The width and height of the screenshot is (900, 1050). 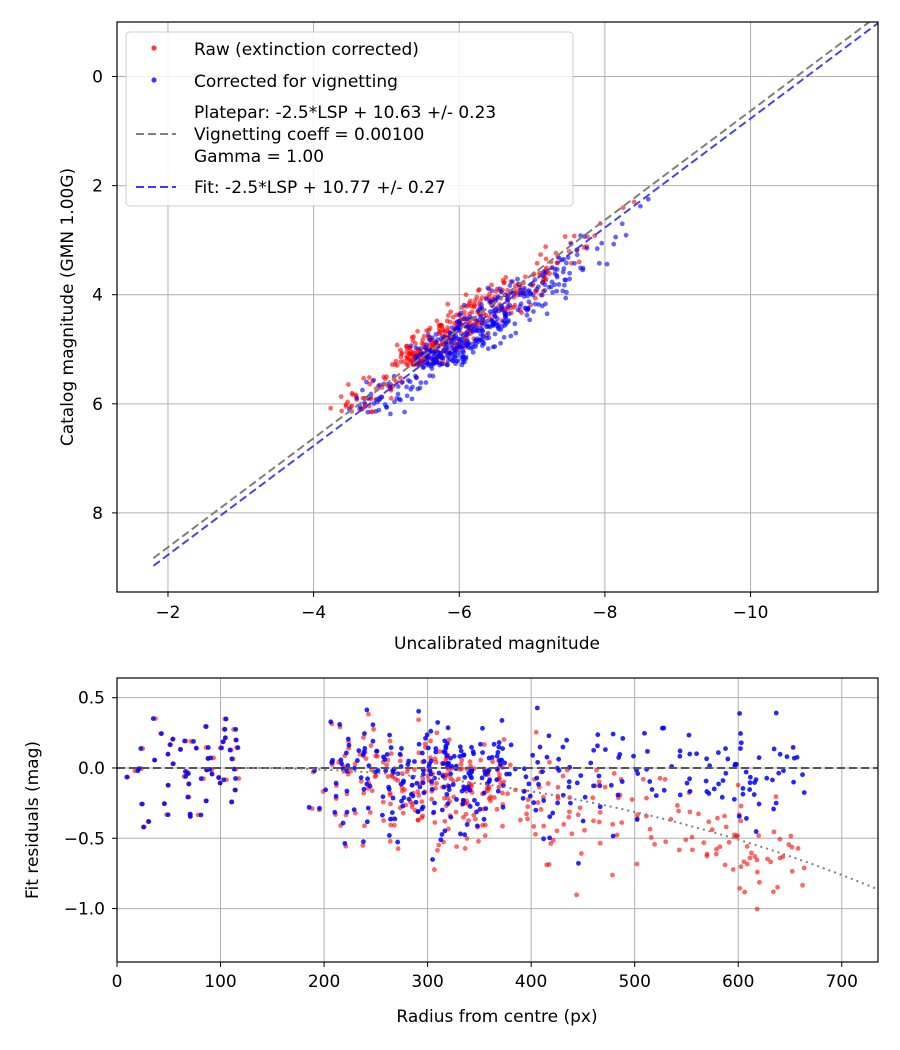 I want to click on bottom-y-axis-label: Fit residuals (mag), so click(x=33, y=820).